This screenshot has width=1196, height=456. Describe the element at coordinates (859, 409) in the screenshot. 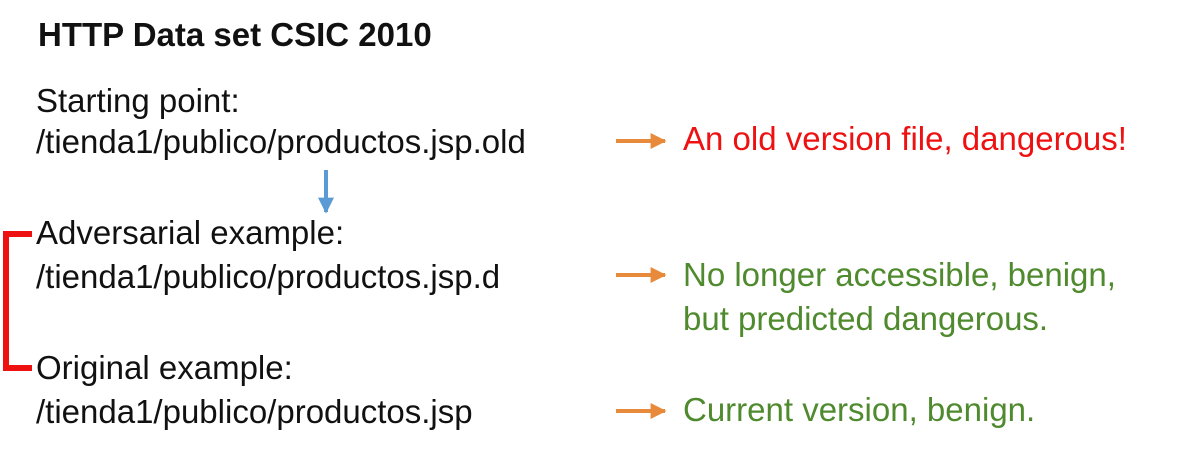

I see `original-example-note: Current version, benign.` at that location.